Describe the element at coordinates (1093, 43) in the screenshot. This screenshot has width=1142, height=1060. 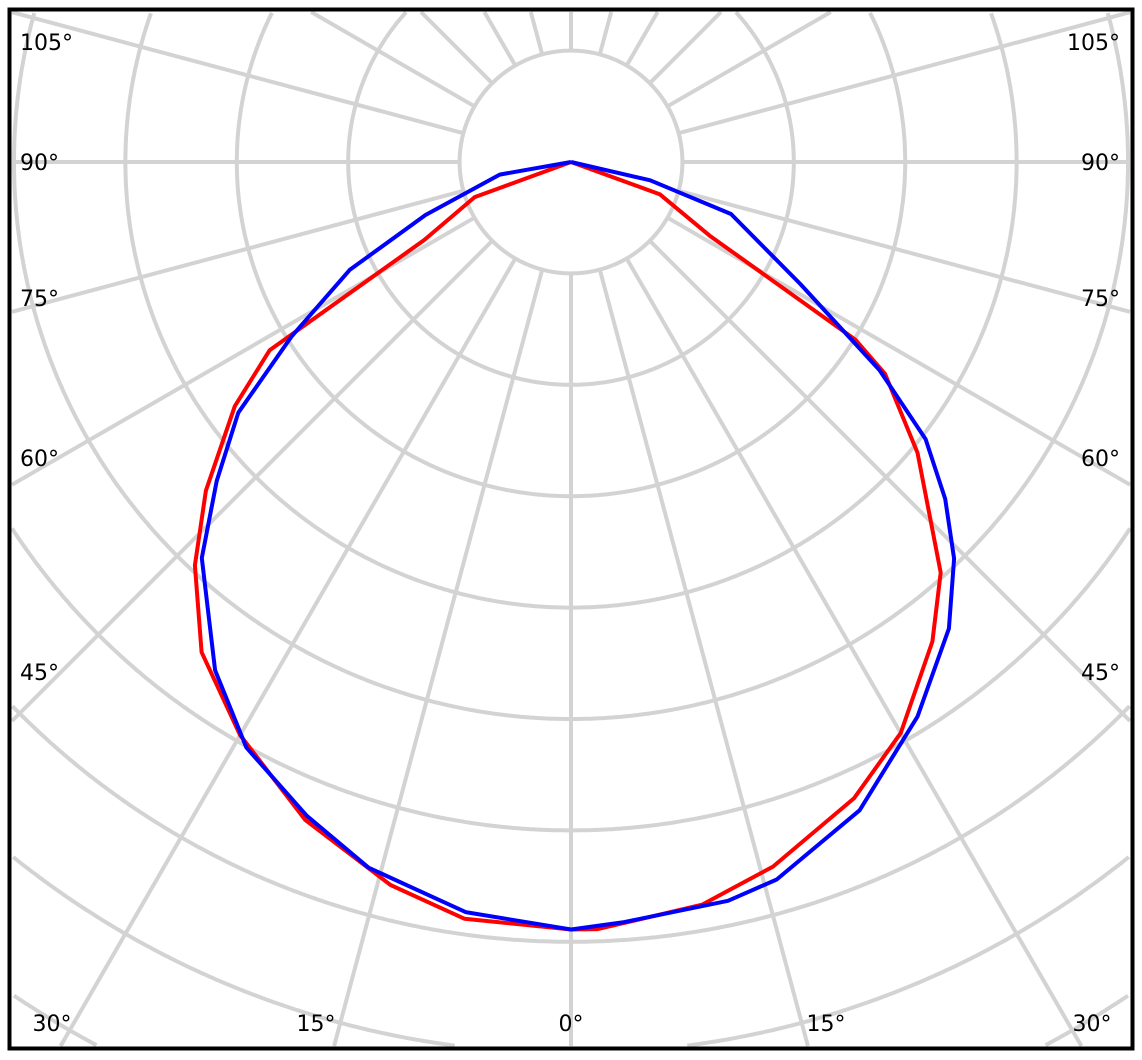
I see `angle-label-right: 105°` at that location.